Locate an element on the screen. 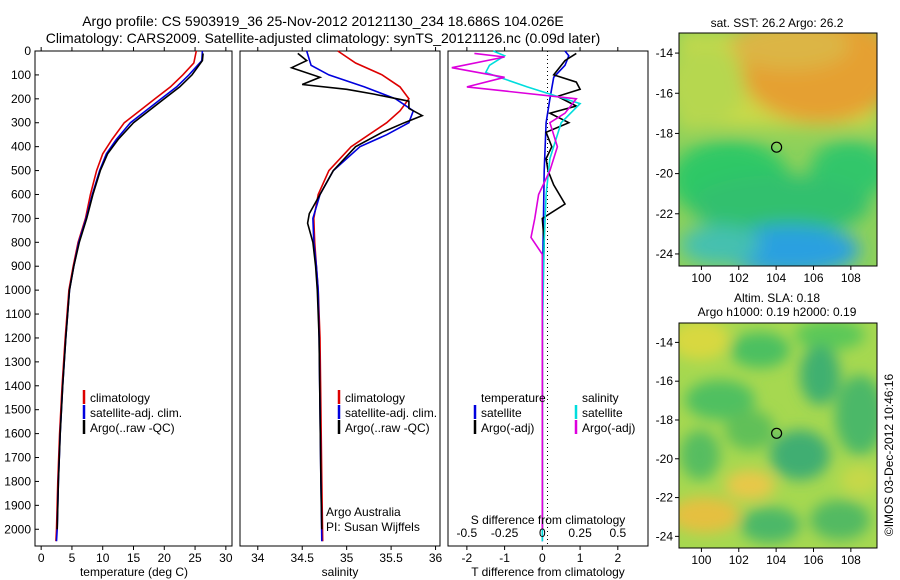  y-tick-label: 1900 is located at coordinates (17, 505).